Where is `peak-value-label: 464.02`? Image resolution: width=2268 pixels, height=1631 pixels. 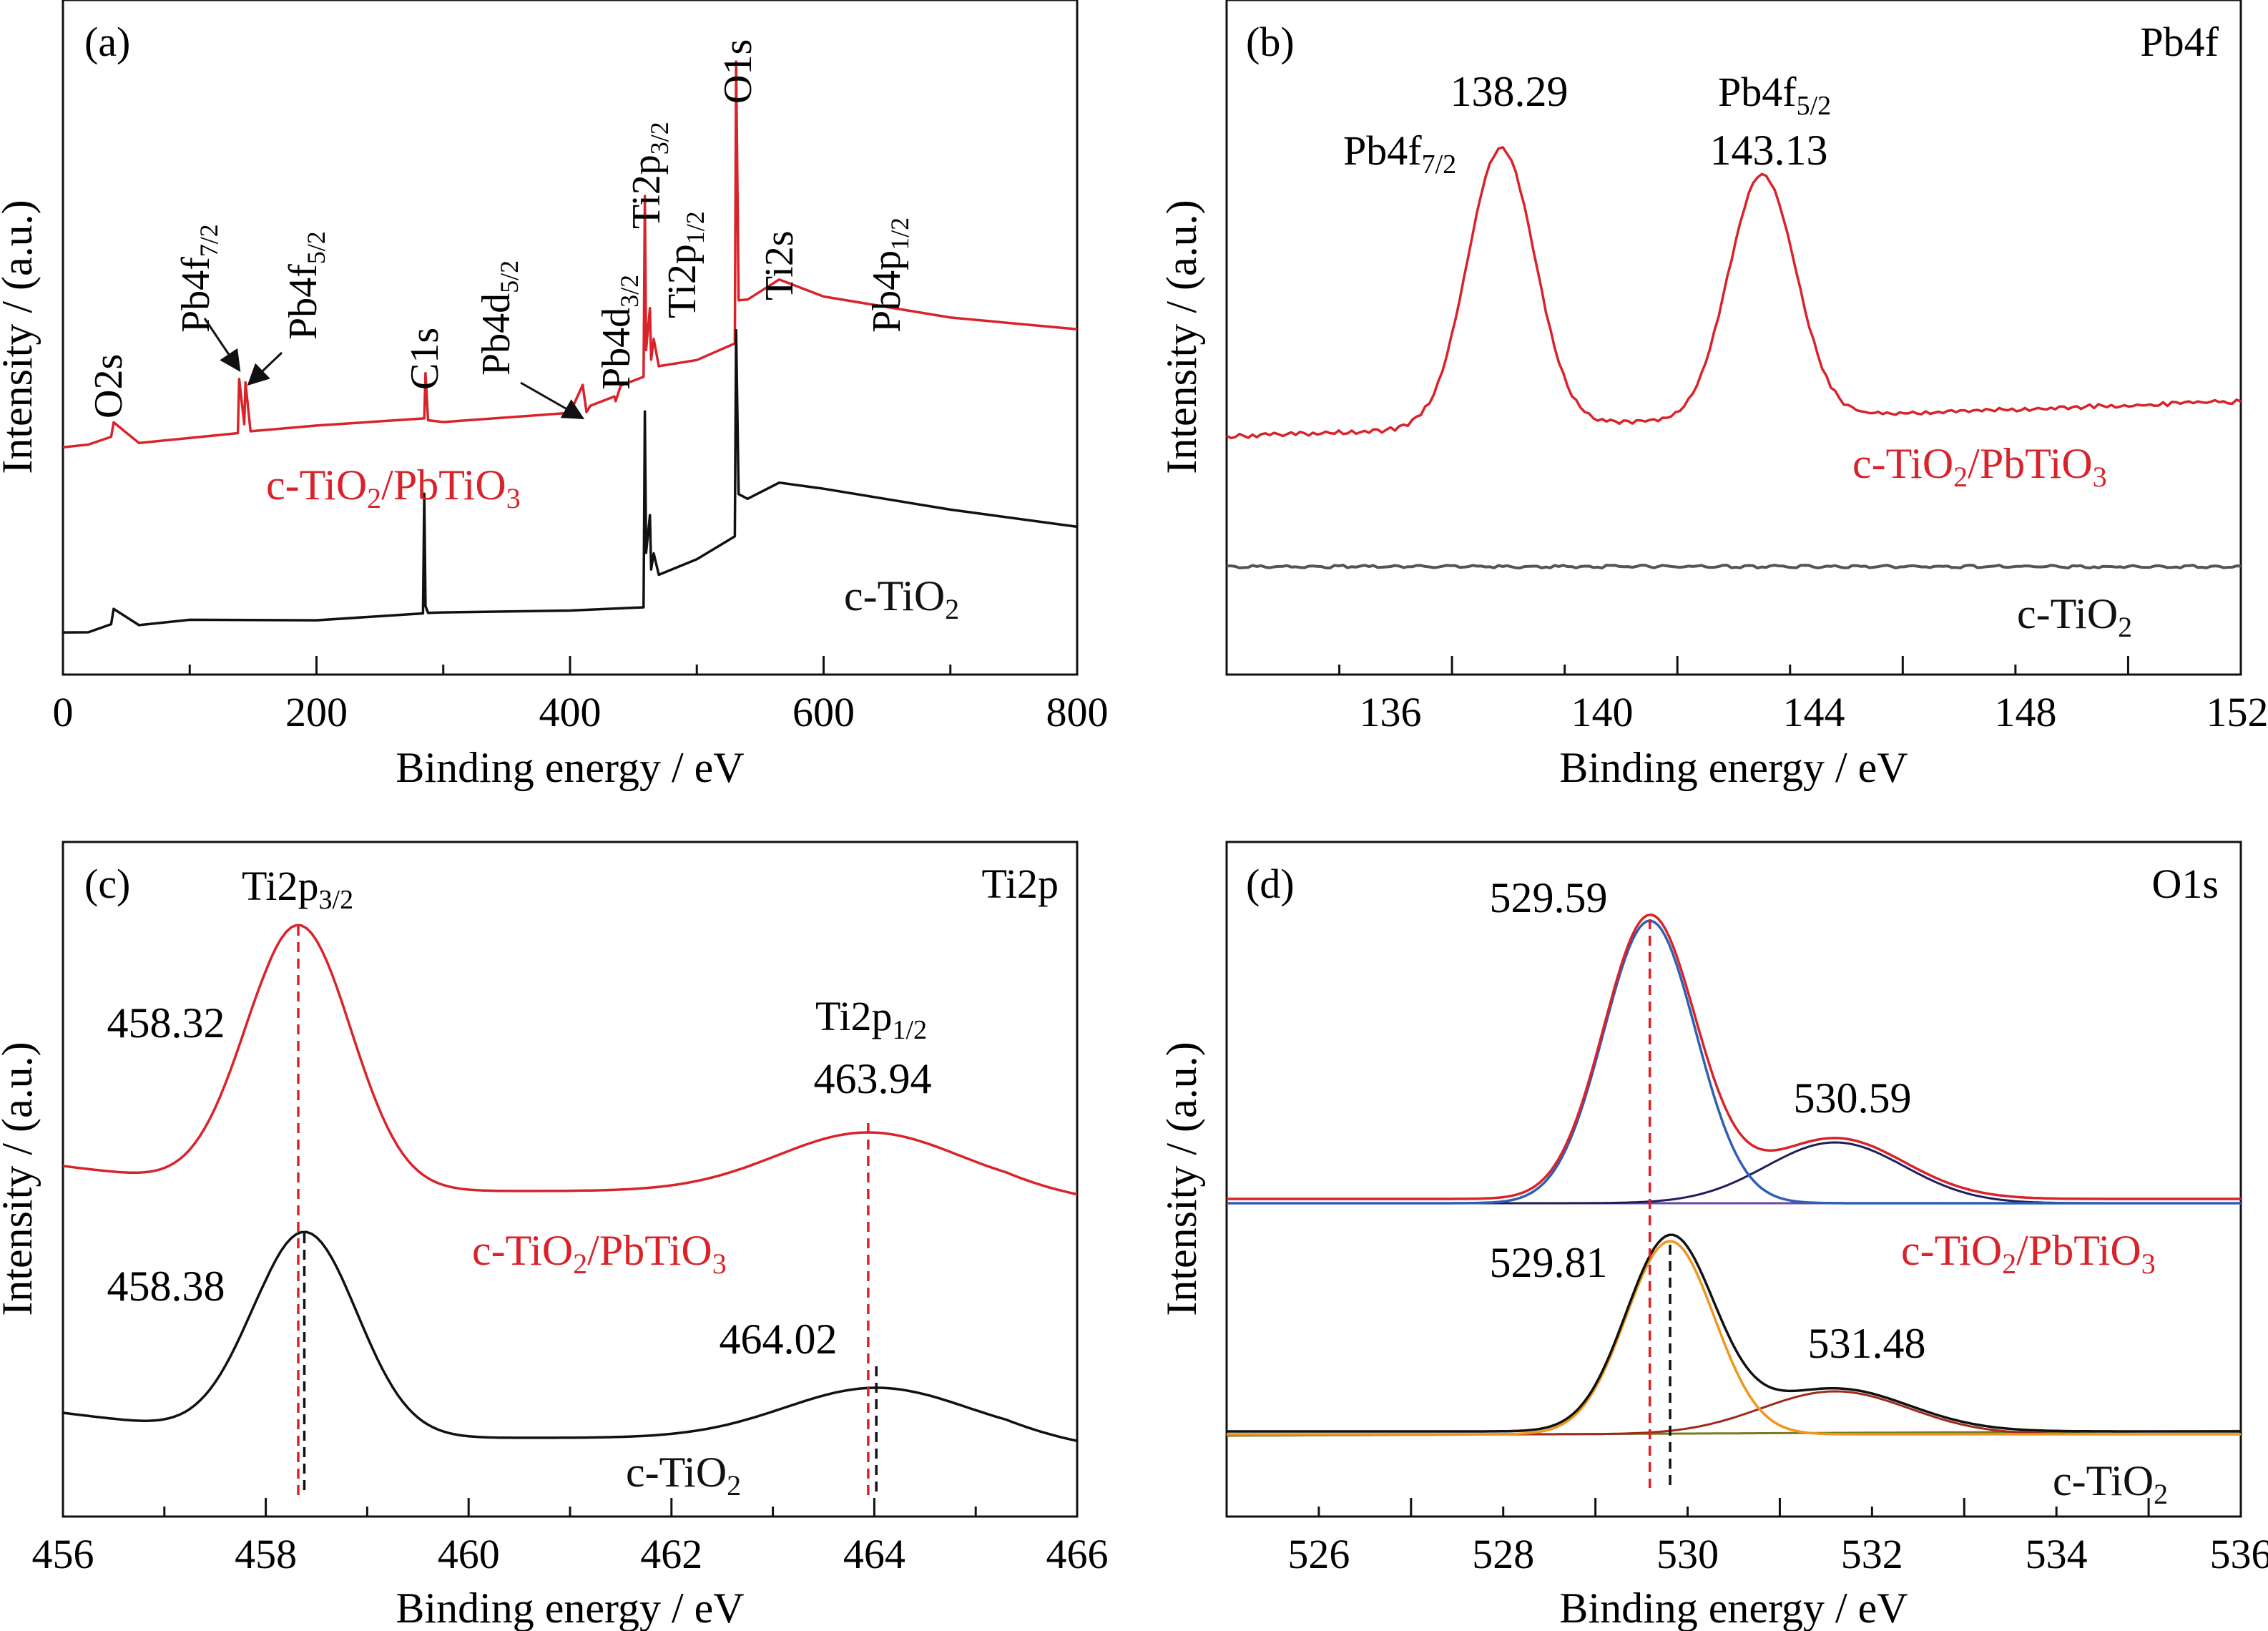 peak-value-label: 464.02 is located at coordinates (779, 1339).